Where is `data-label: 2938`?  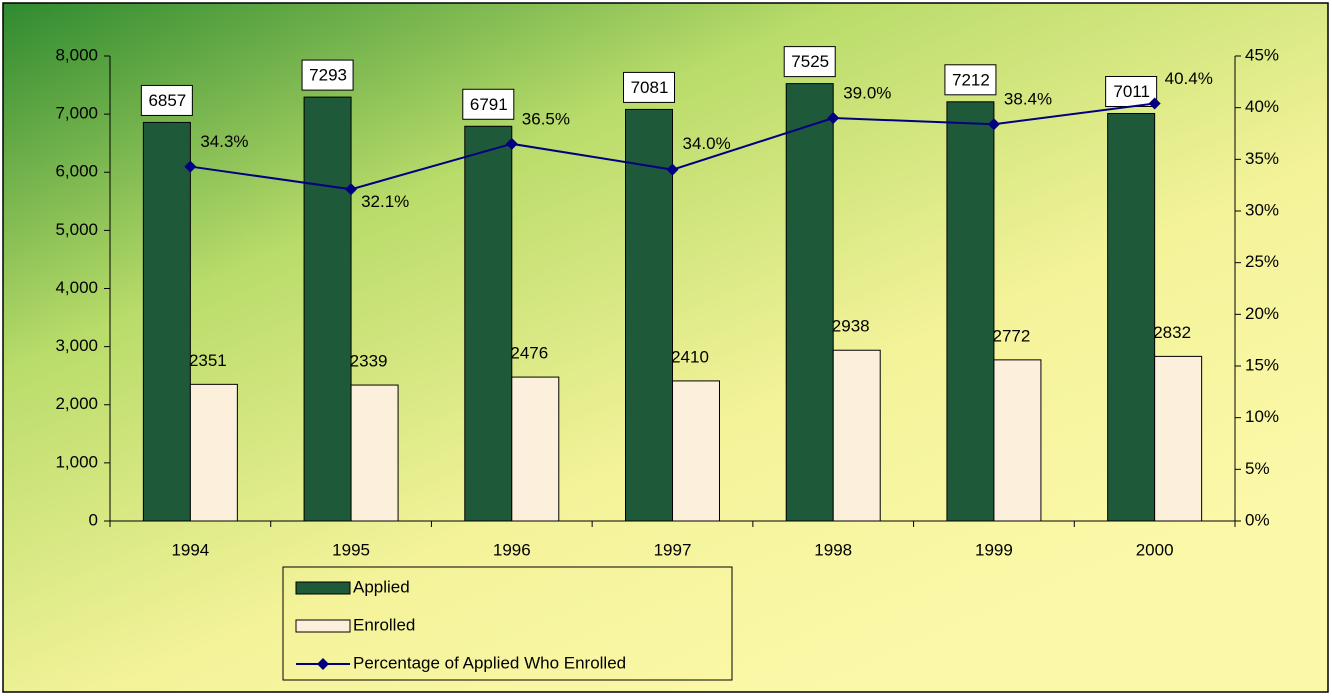 data-label: 2938 is located at coordinates (851, 326).